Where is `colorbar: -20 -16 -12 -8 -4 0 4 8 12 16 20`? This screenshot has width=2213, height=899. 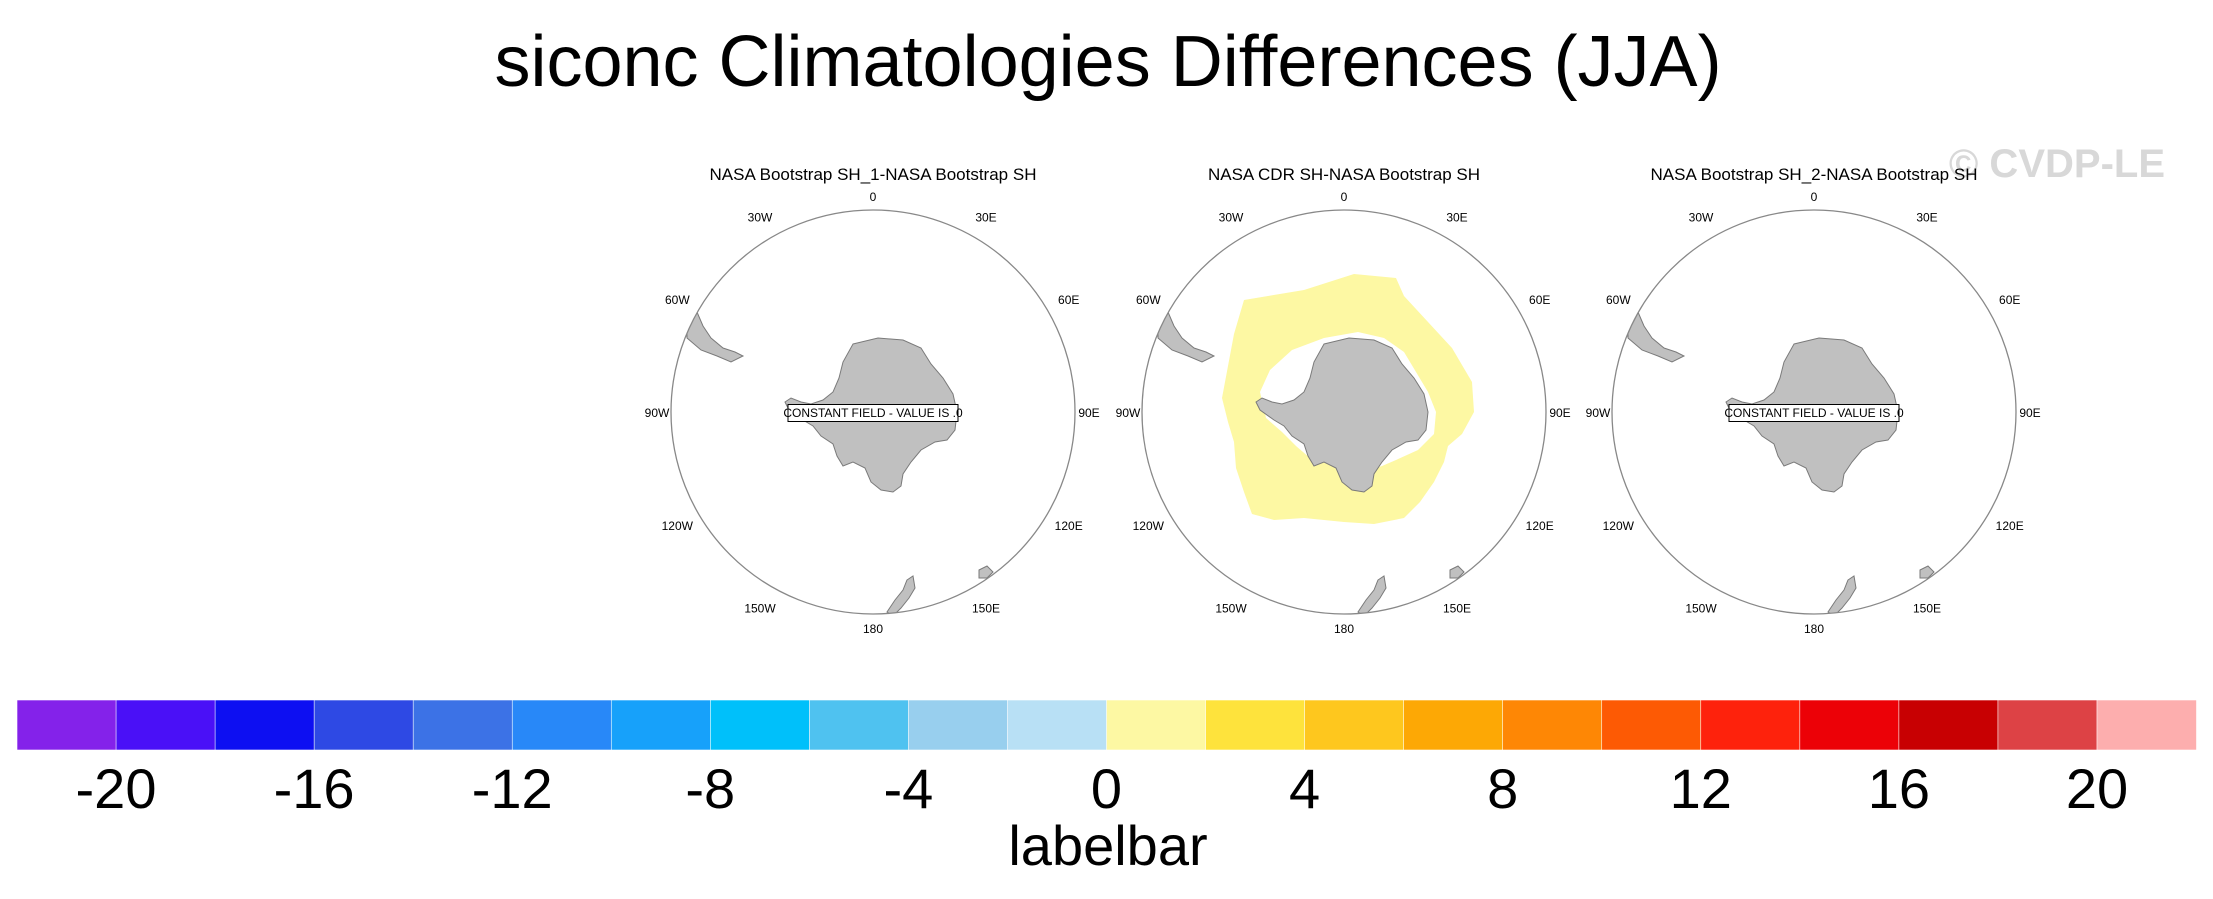 colorbar: -20 -16 -12 -8 -4 0 4 8 12 16 20 is located at coordinates (1106, 759).